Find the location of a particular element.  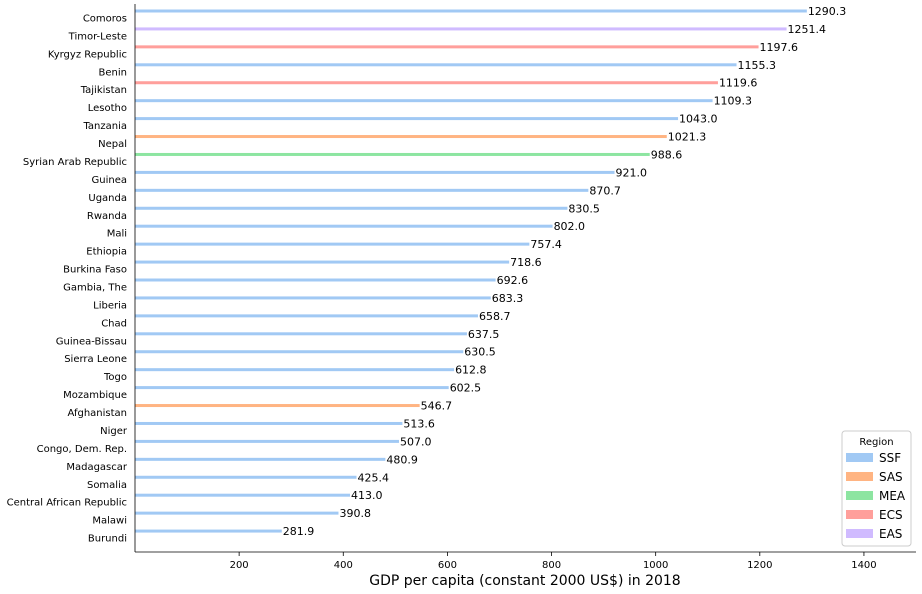

category-label: Madagascar is located at coordinates (97, 467).